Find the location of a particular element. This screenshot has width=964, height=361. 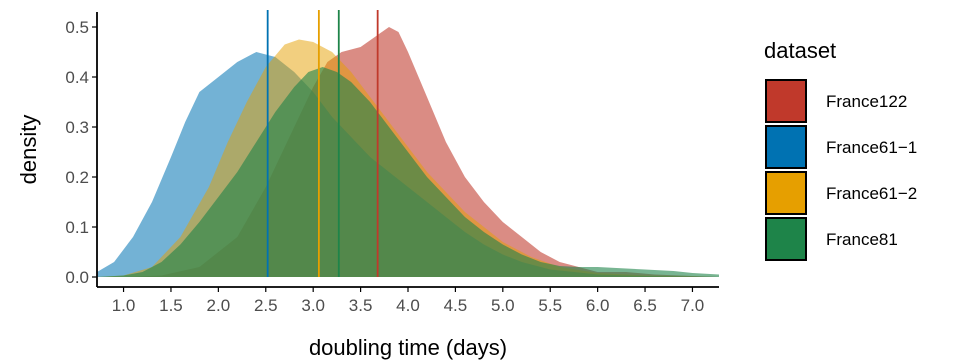

x-tick-label: 1.0 is located at coordinates (124, 305).